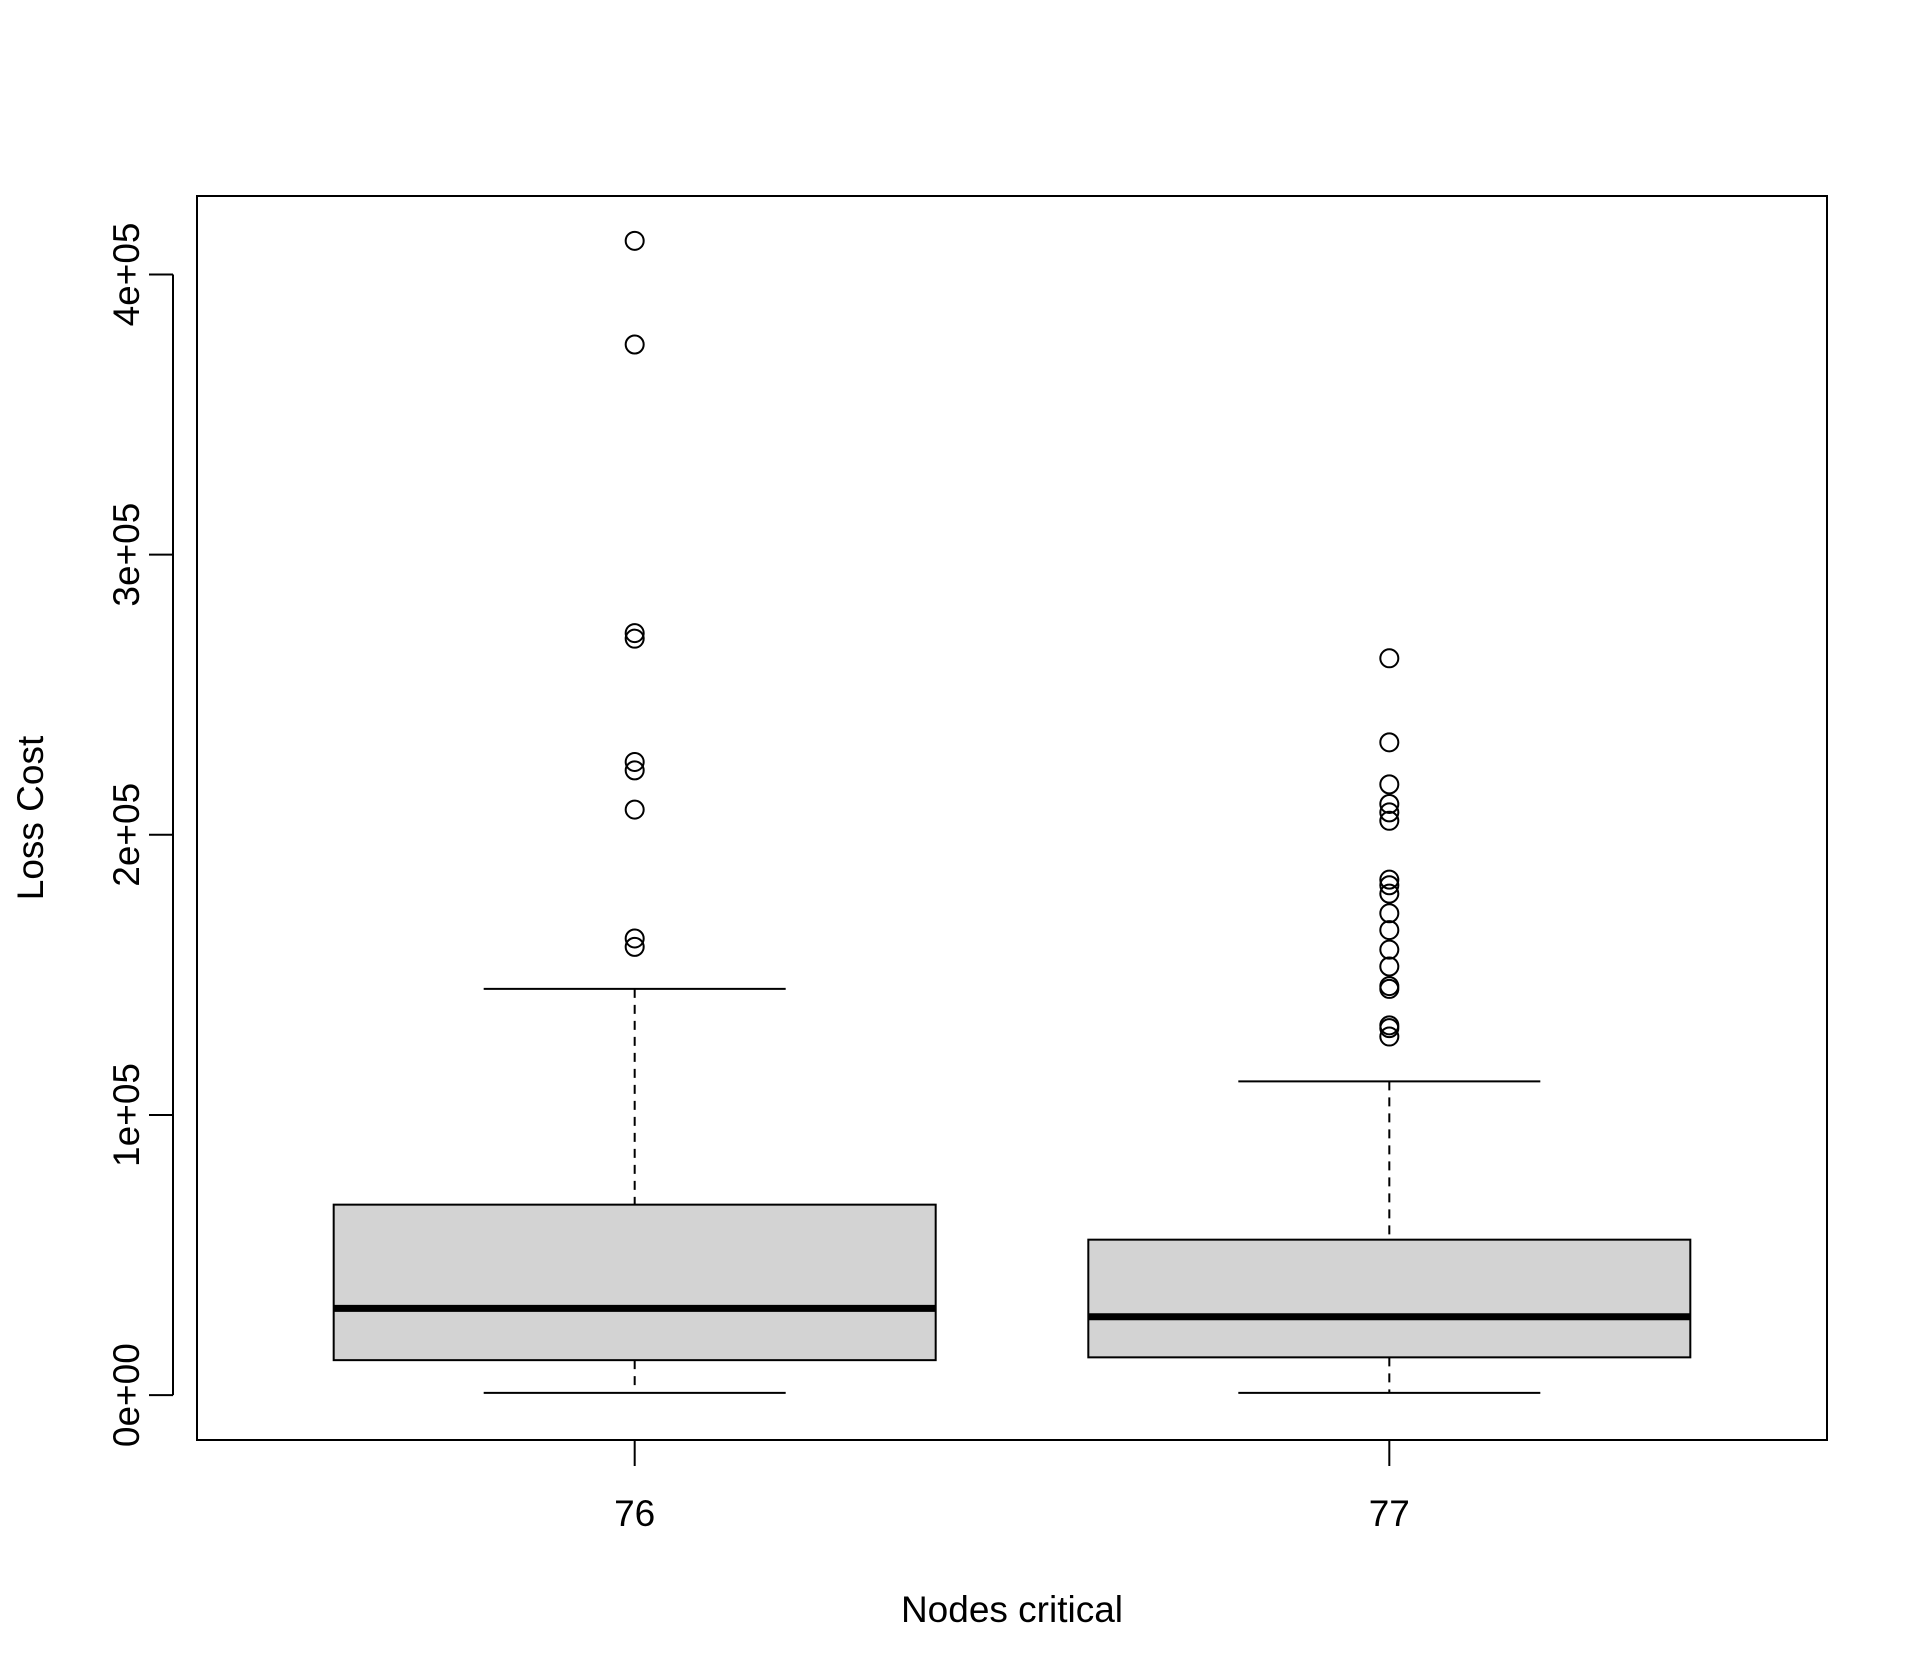 This screenshot has height=1672, width=1905. I want to click on y-tick-label: 2e+05, so click(126, 835).